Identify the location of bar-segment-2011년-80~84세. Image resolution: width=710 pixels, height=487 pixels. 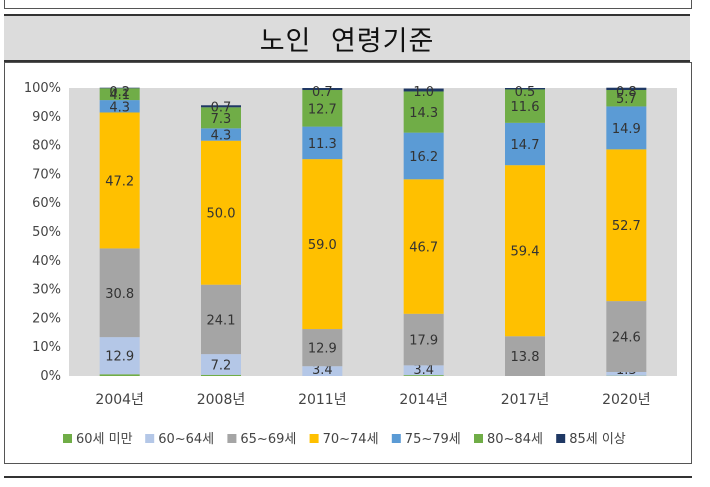
(322, 108).